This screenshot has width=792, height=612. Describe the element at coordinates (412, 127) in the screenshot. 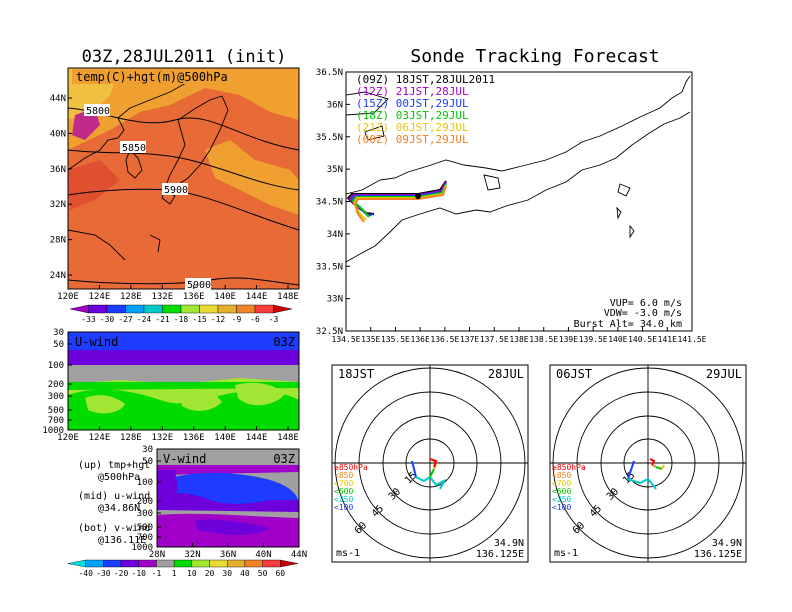

I see `sonde-legend-item: (21Z) 06JST,29JUL` at that location.